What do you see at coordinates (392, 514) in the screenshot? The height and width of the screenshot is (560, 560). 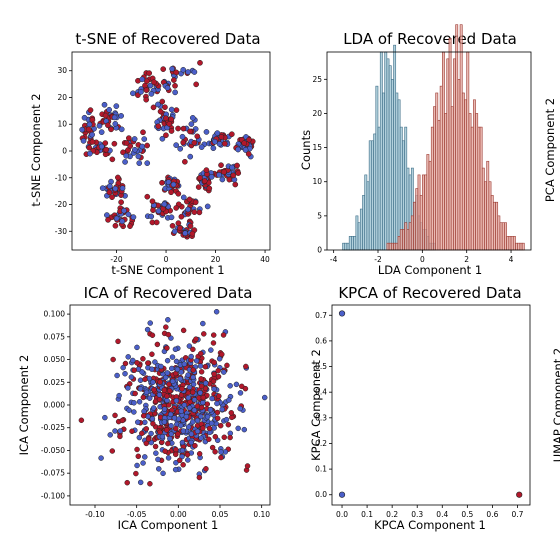 I see `kpca-xtick-label: 0.2` at bounding box center [392, 514].